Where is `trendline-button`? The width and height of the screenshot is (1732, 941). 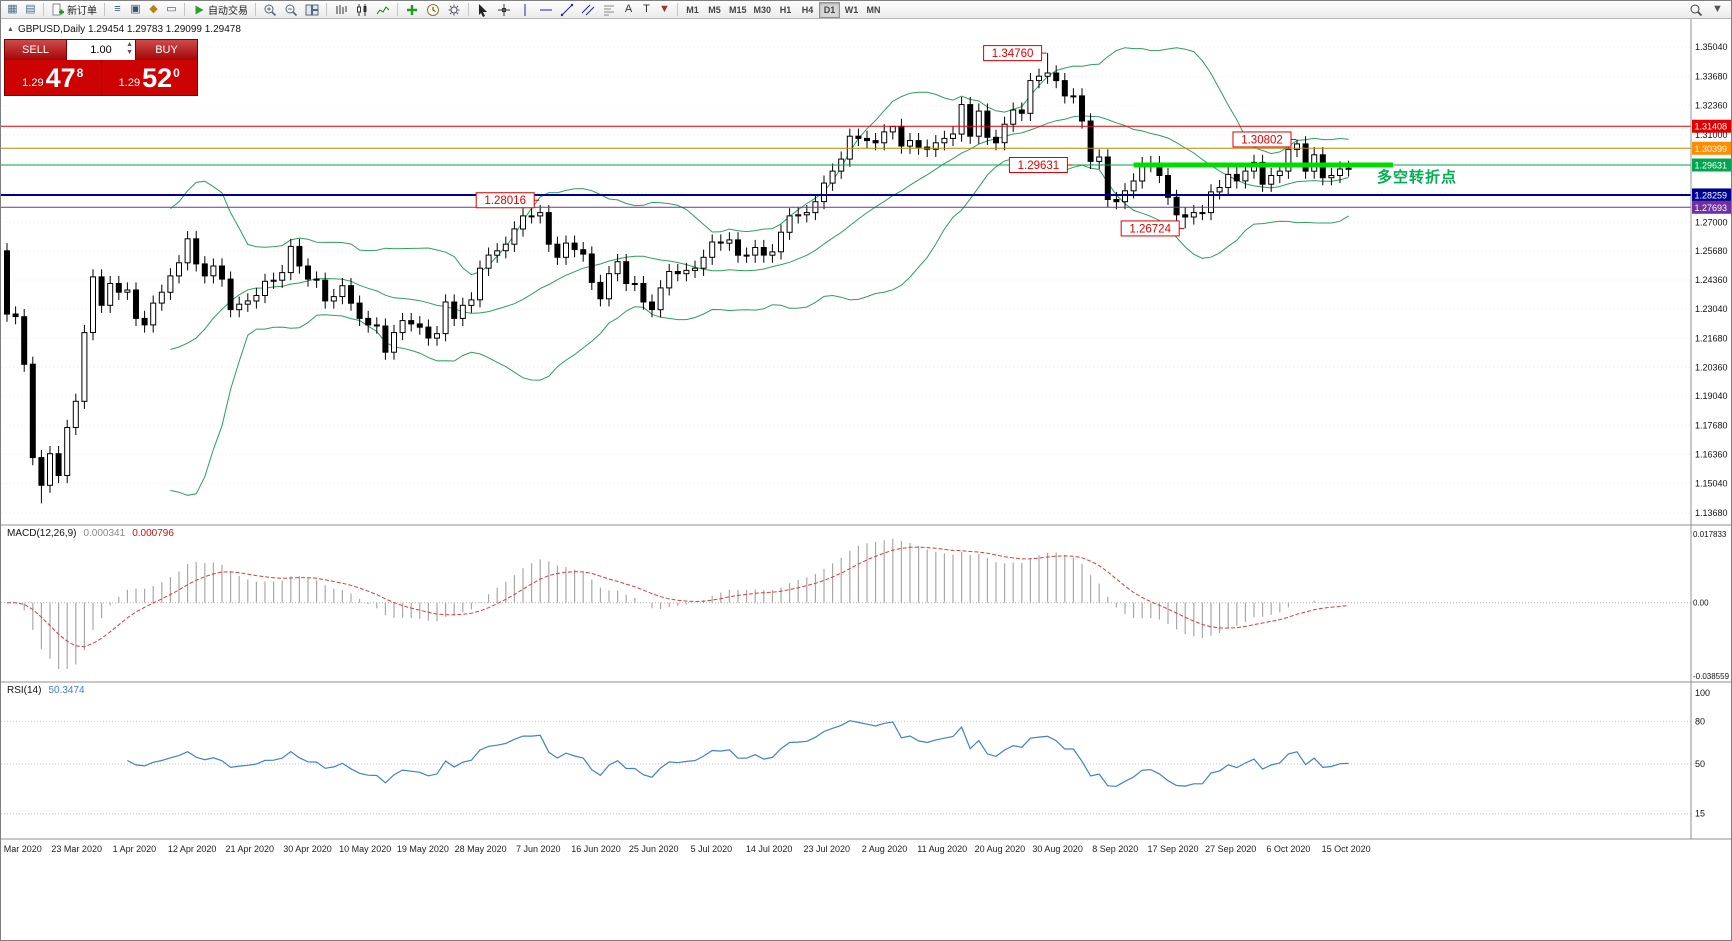 trendline-button is located at coordinates (567, 10).